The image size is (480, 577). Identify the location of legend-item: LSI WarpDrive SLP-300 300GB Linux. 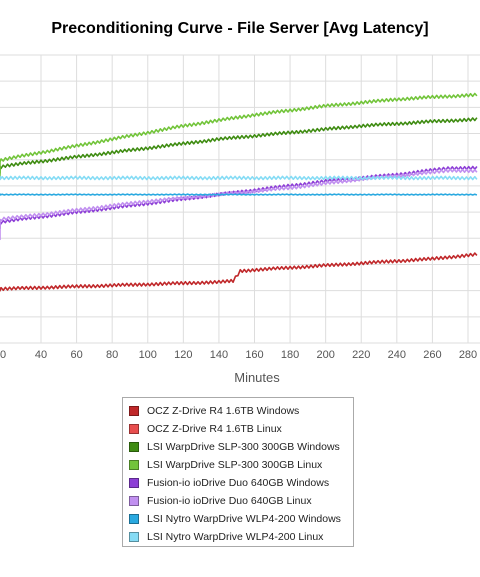
(238, 465).